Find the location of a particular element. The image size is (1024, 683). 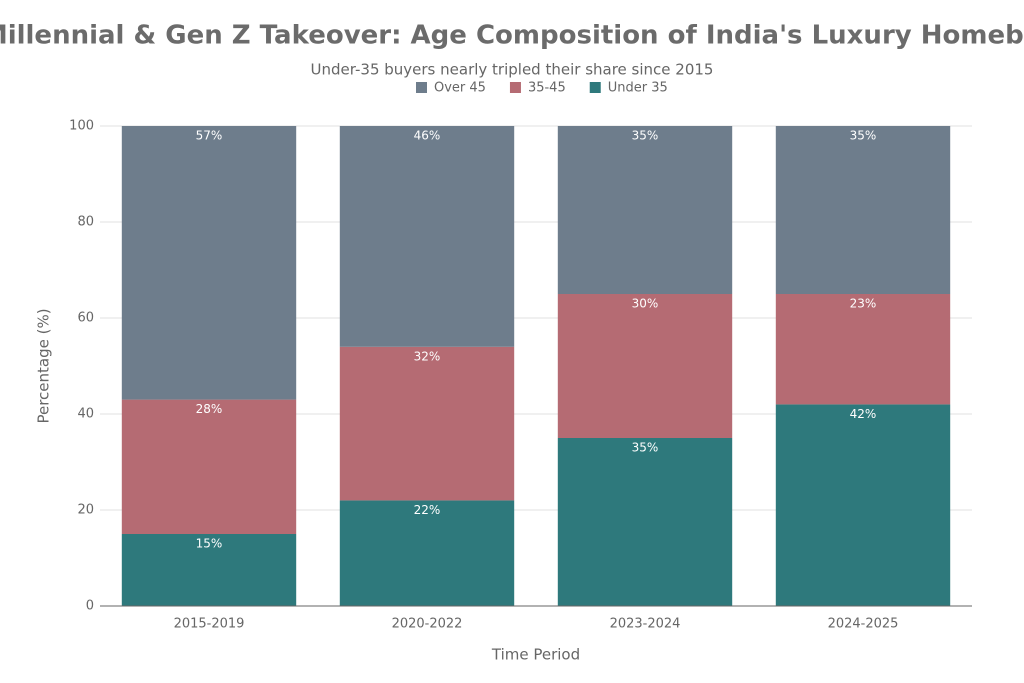

y-tick-label: 80 is located at coordinates (85, 222).